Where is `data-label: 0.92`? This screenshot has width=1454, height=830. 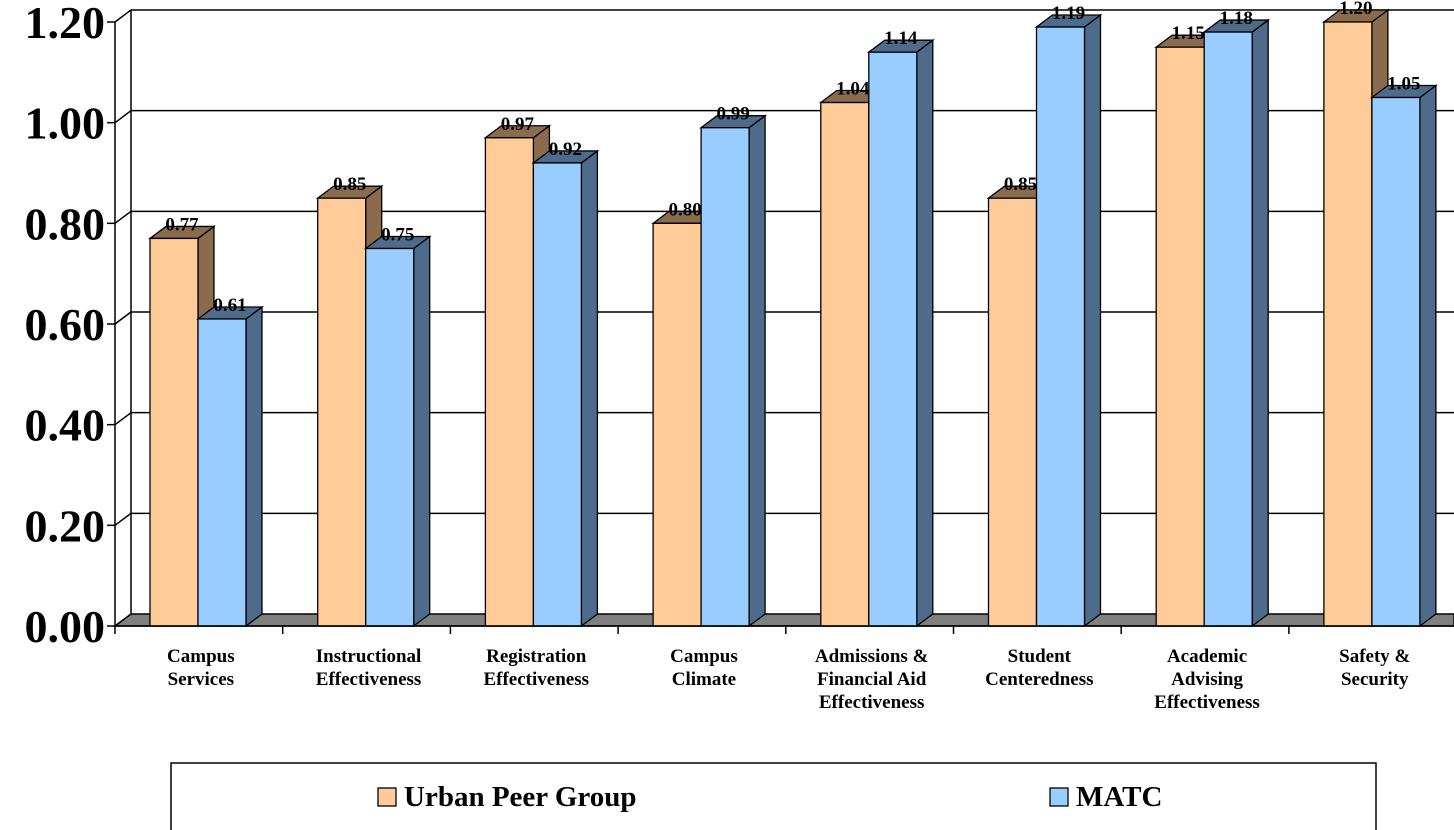 data-label: 0.92 is located at coordinates (565, 149).